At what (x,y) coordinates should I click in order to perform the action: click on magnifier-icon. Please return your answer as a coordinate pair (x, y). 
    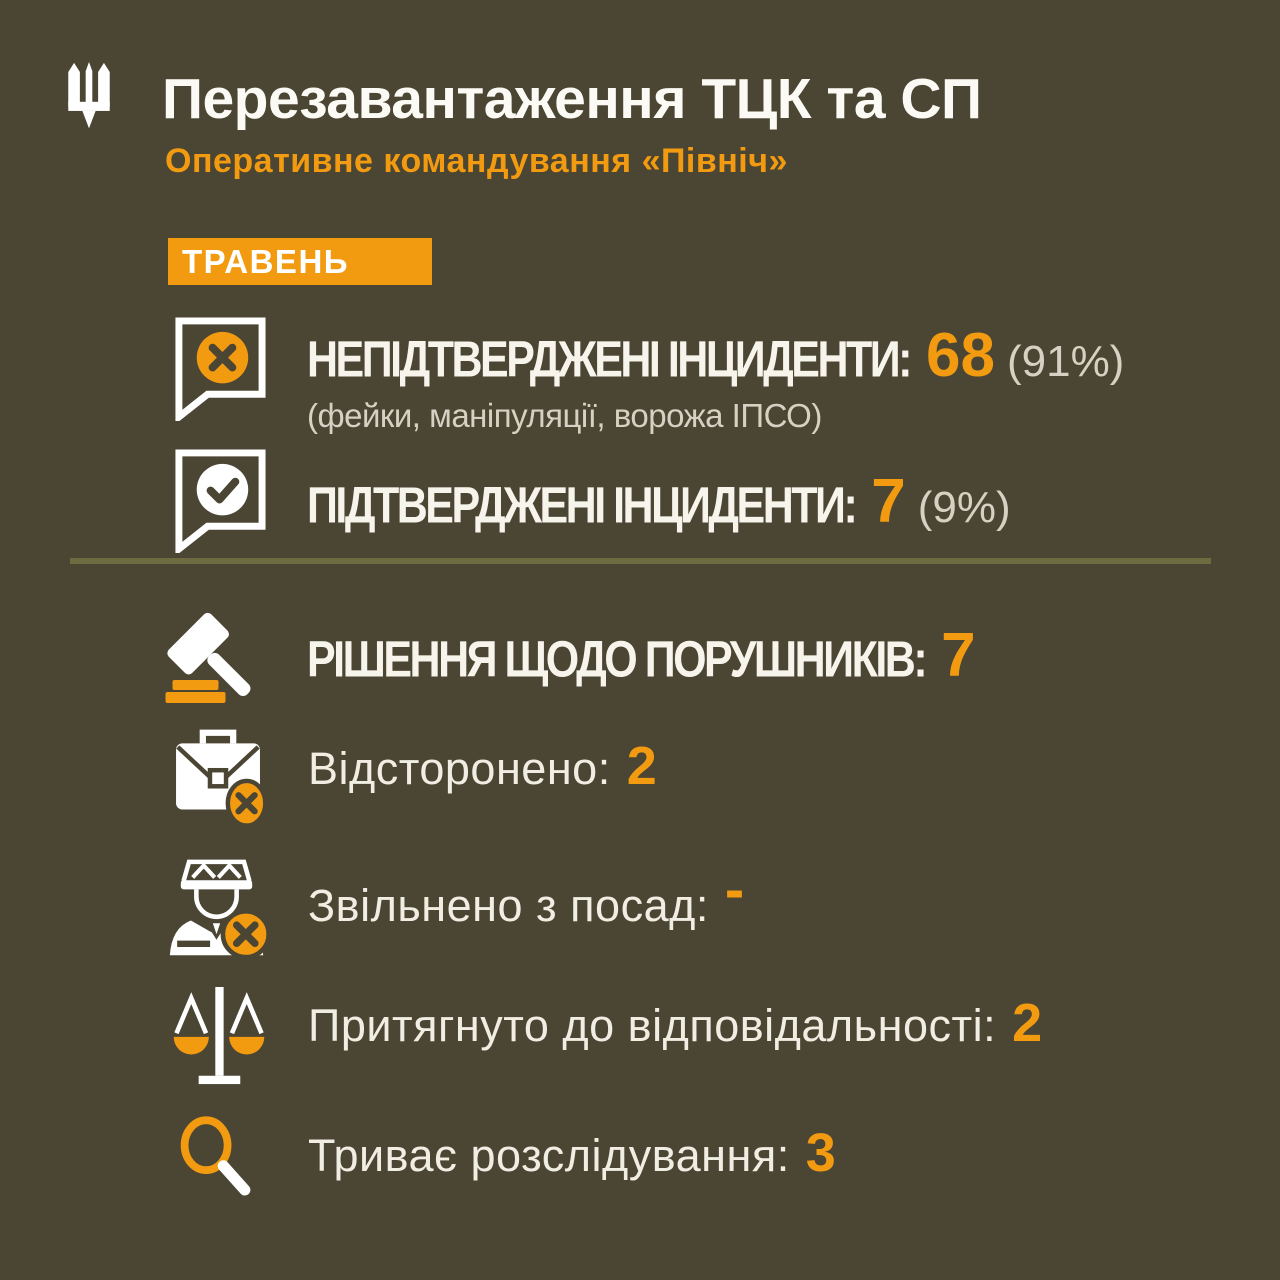
    Looking at the image, I should click on (215, 1156).